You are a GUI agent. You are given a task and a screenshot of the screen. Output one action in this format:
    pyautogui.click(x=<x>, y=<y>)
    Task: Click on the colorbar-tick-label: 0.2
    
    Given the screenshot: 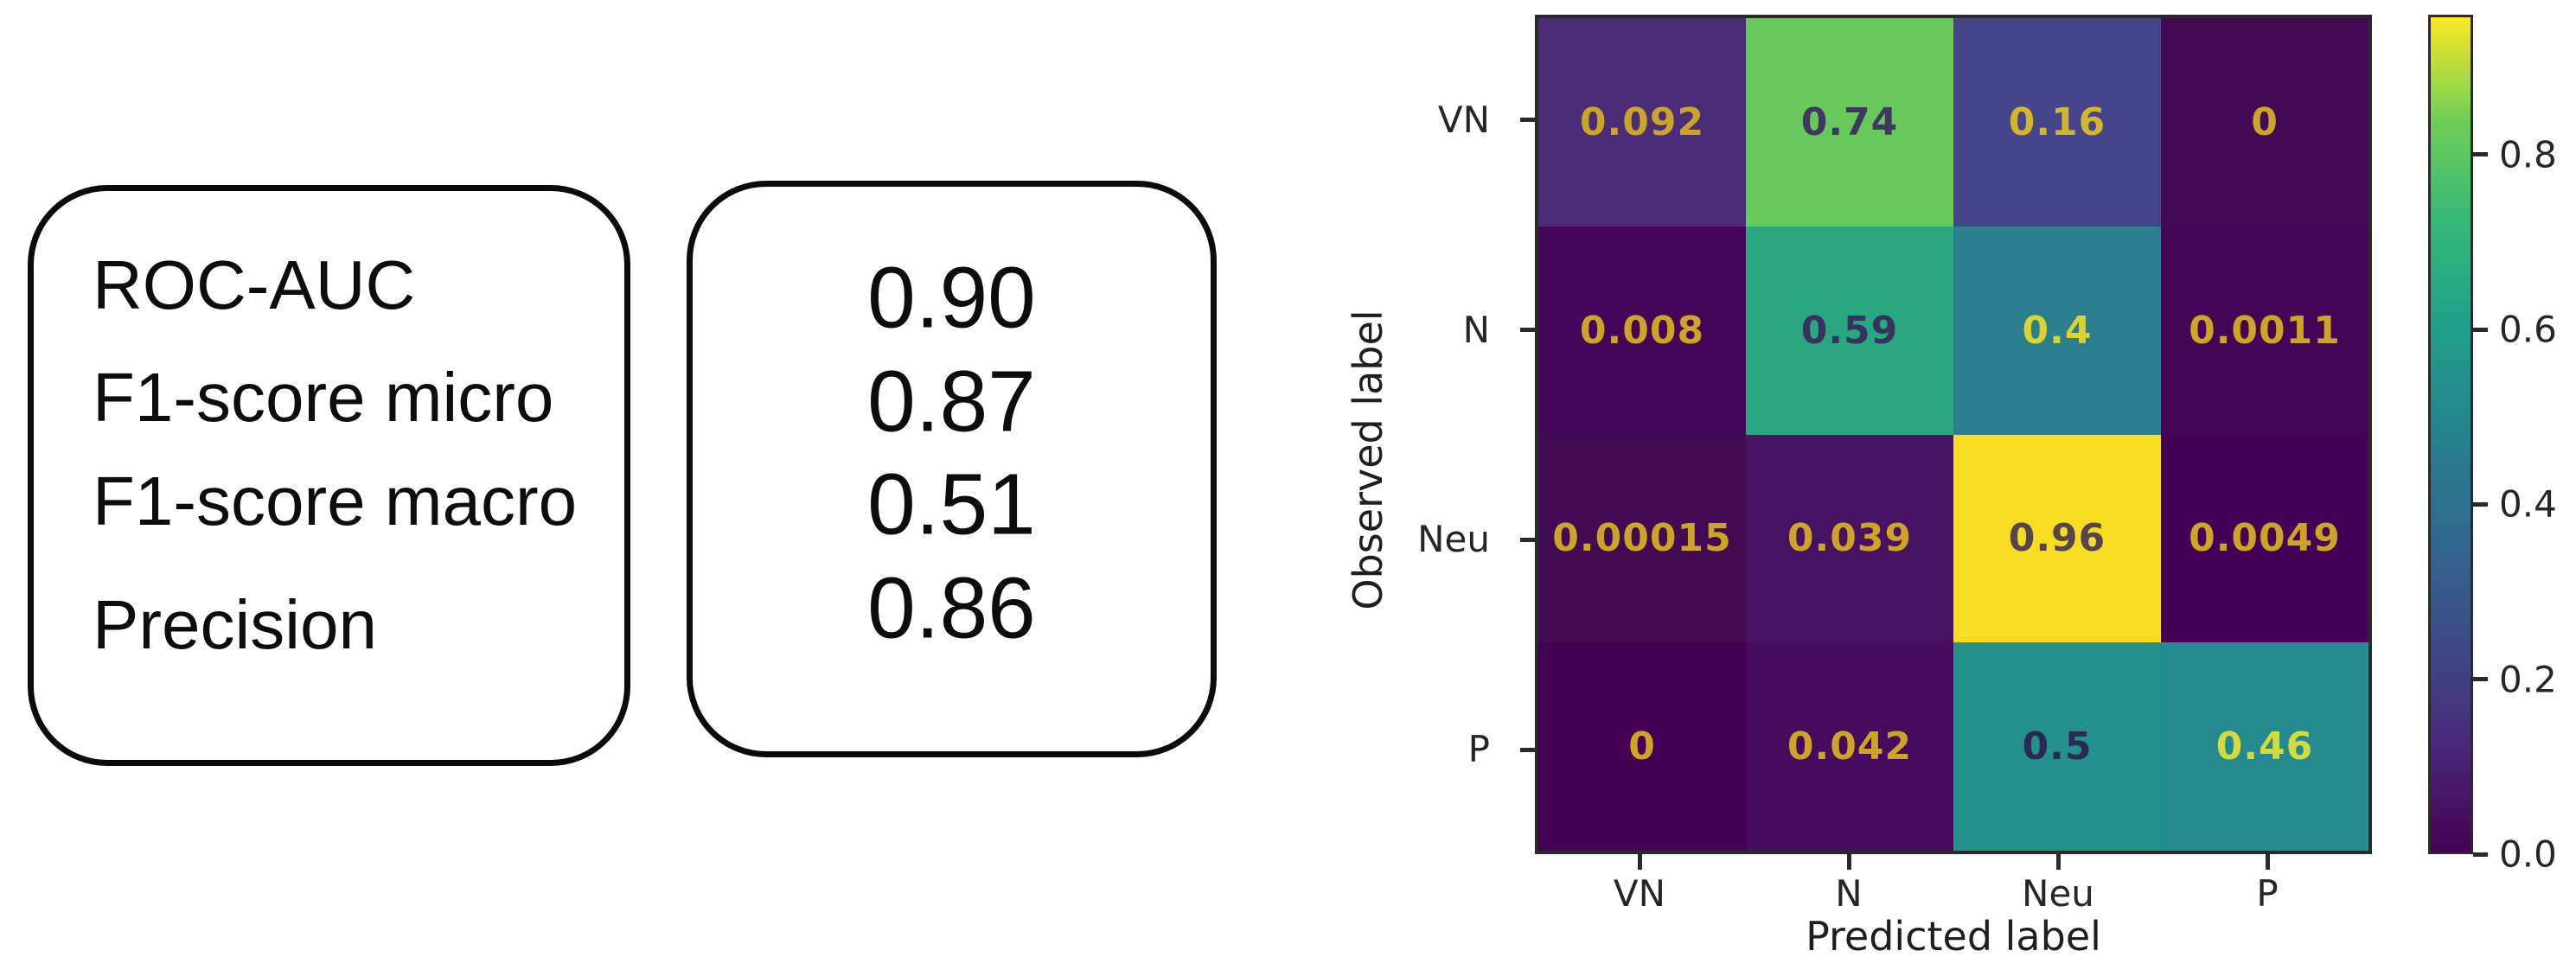 What is the action you would take?
    pyautogui.click(x=2528, y=679)
    